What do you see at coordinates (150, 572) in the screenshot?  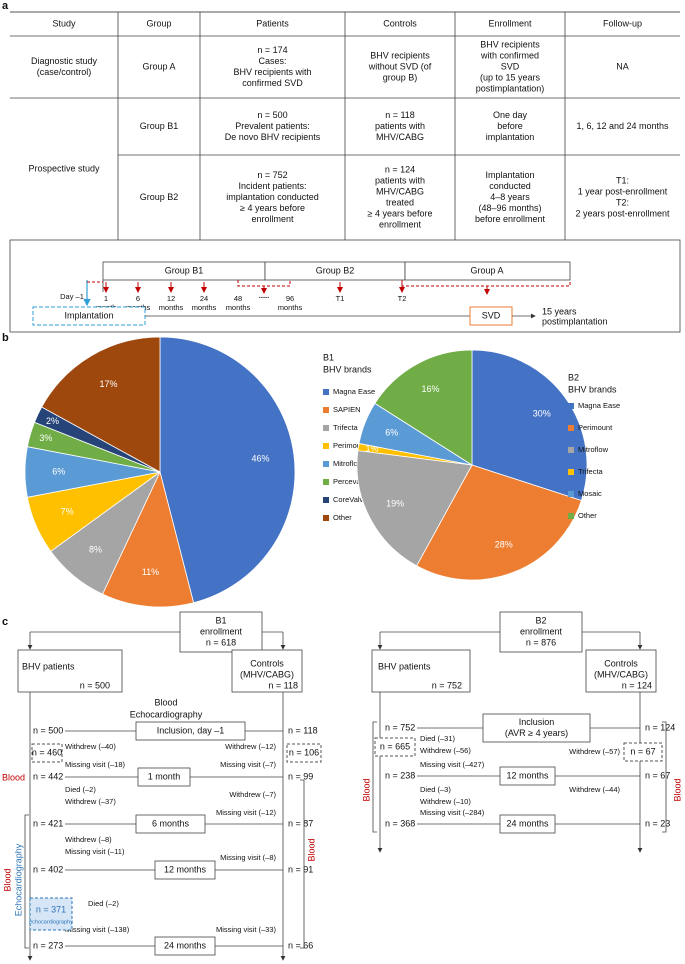 I see `value-label: 11%` at bounding box center [150, 572].